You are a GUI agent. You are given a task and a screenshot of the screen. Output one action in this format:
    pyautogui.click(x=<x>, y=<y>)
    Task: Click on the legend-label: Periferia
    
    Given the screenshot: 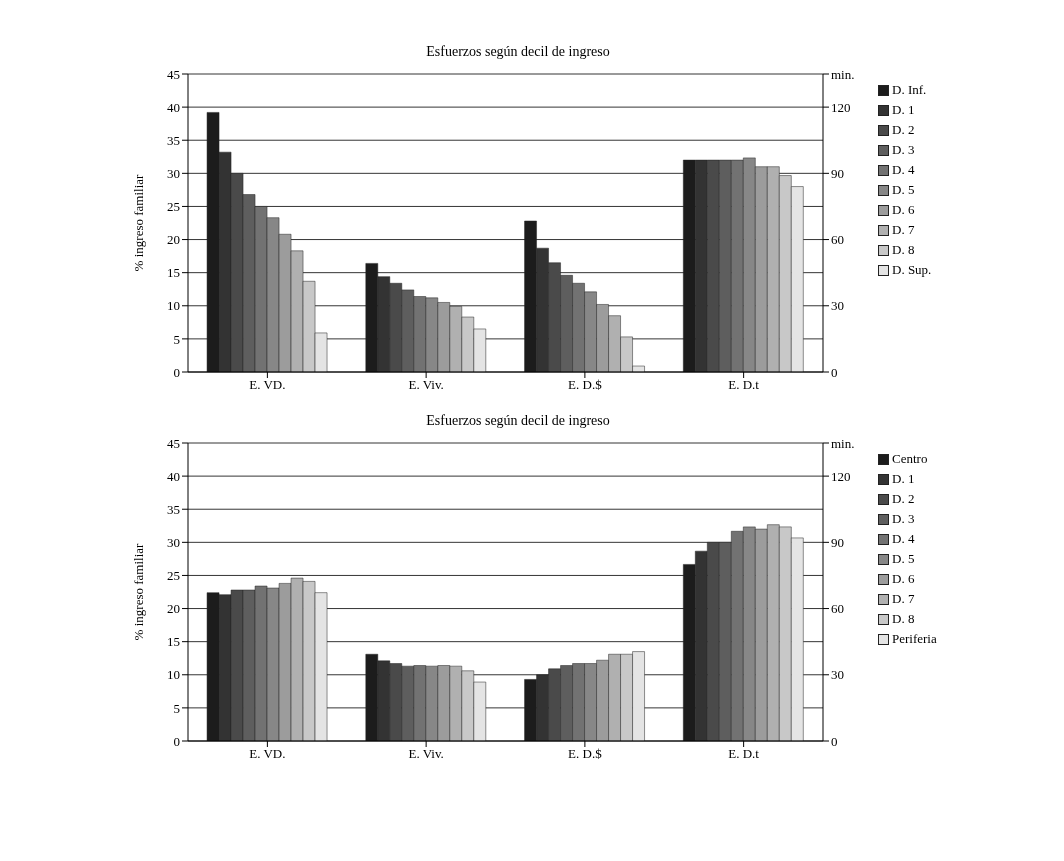 What is the action you would take?
    pyautogui.click(x=914, y=639)
    